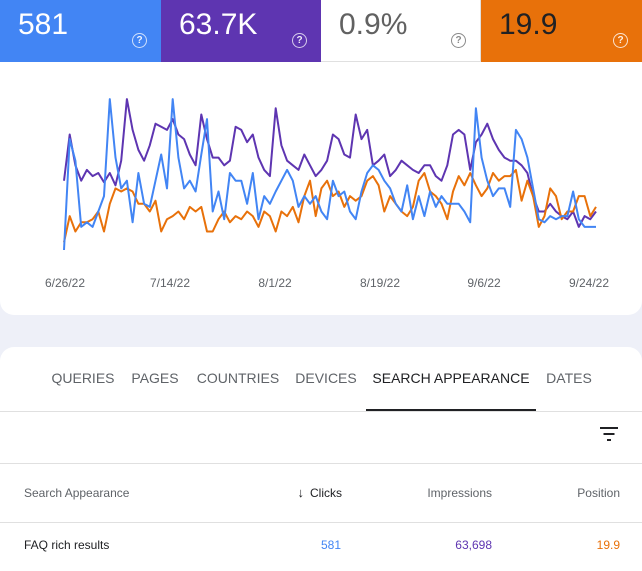 The height and width of the screenshot is (571, 642). Describe the element at coordinates (326, 493) in the screenshot. I see `column-header-clicks-label: Clicks` at that location.